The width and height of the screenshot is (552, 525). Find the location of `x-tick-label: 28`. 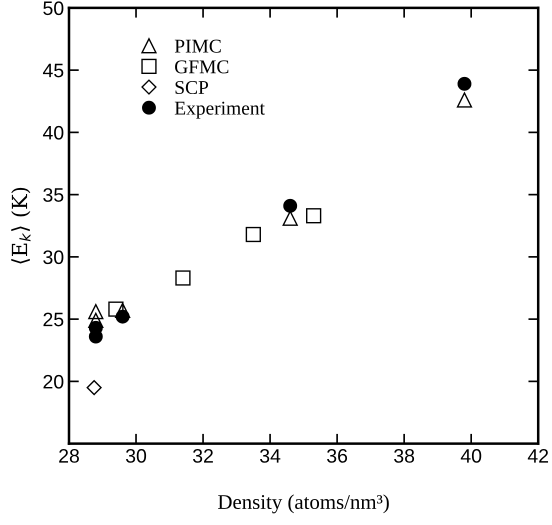

x-tick-label: 28 is located at coordinates (69, 456).